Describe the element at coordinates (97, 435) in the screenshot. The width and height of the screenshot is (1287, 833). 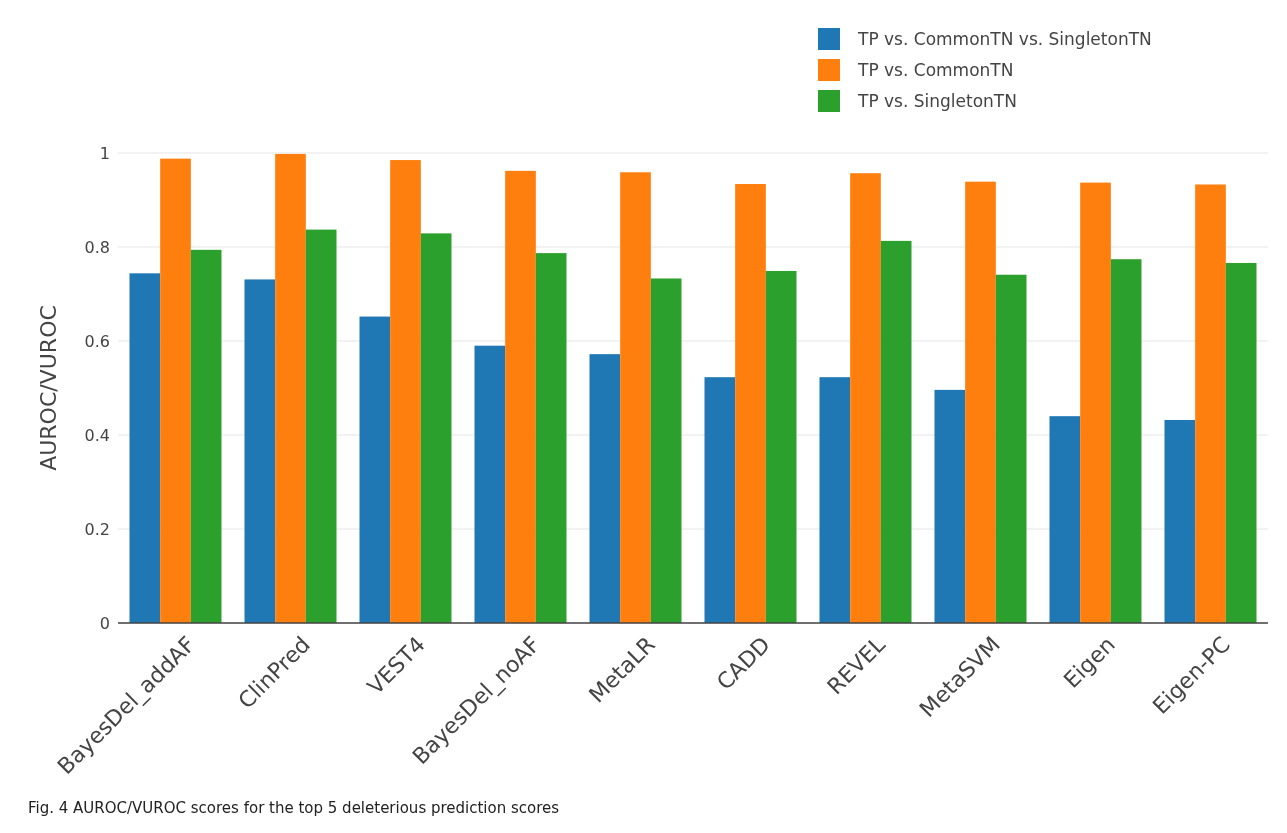
I see `y-tick-label: 0.4` at that location.